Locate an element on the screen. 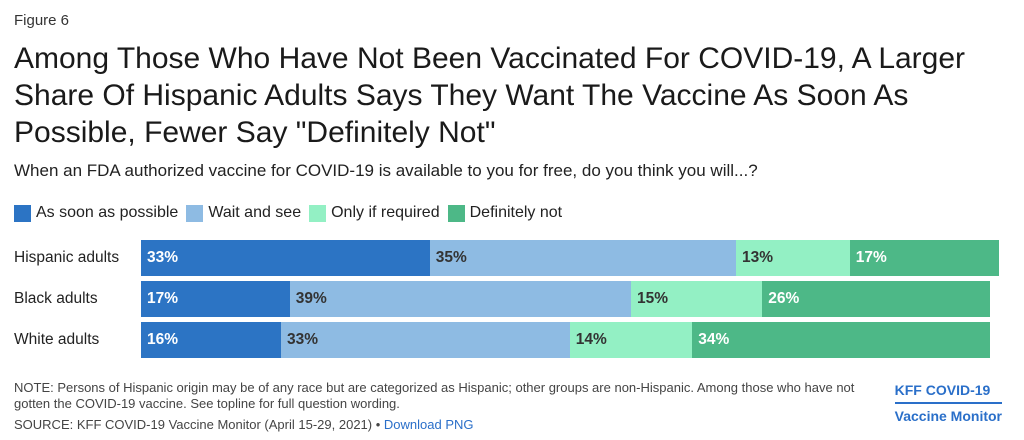  category-label: White adults is located at coordinates (57, 339).